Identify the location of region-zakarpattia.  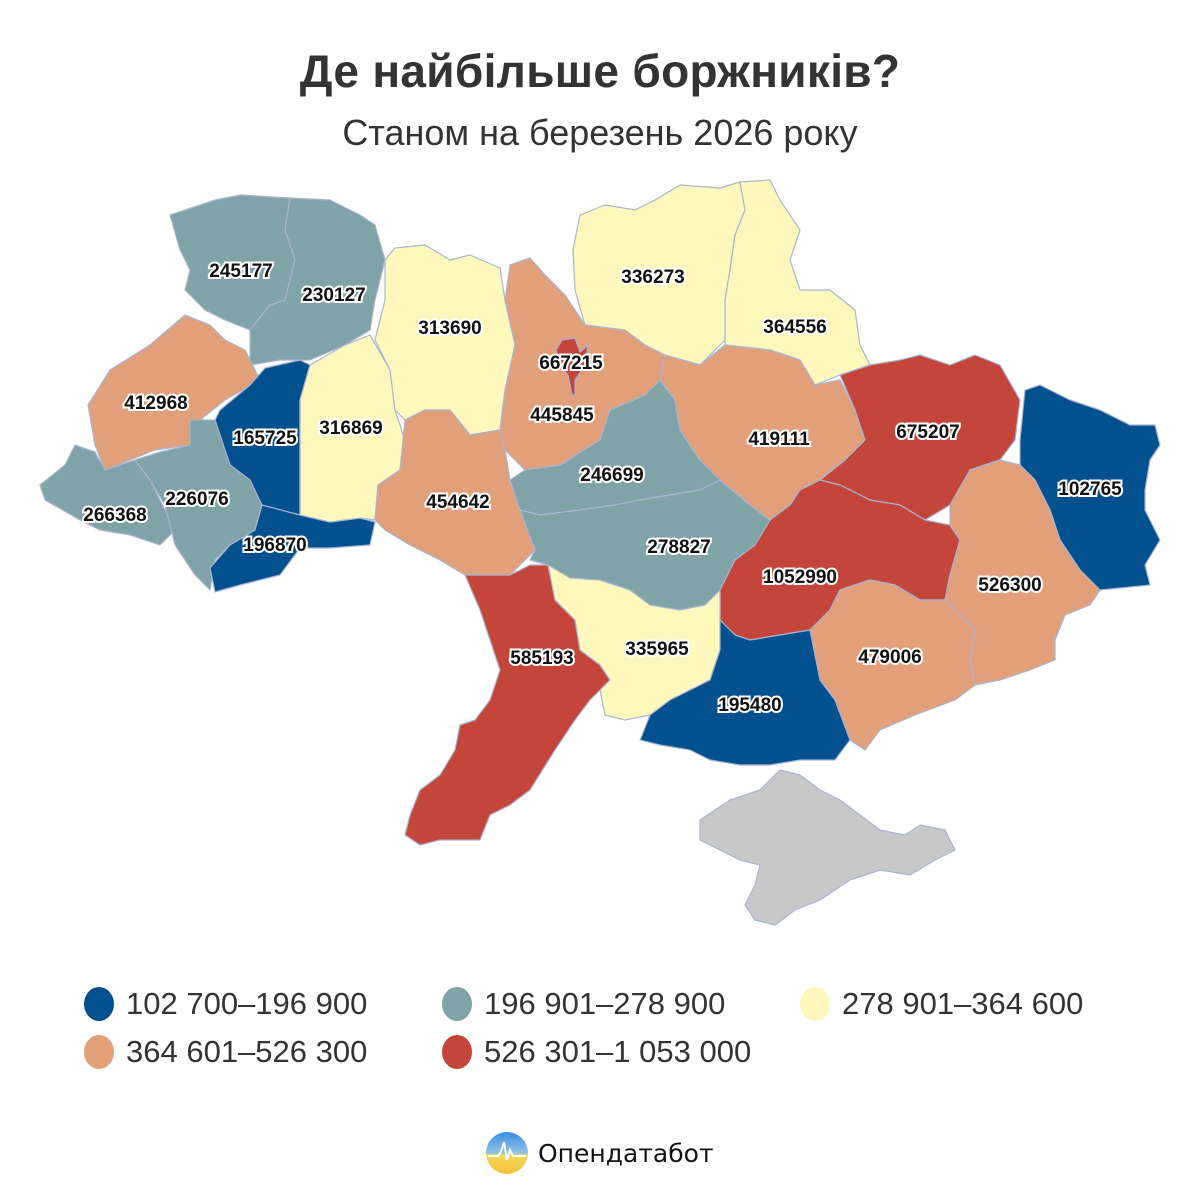
(107, 495).